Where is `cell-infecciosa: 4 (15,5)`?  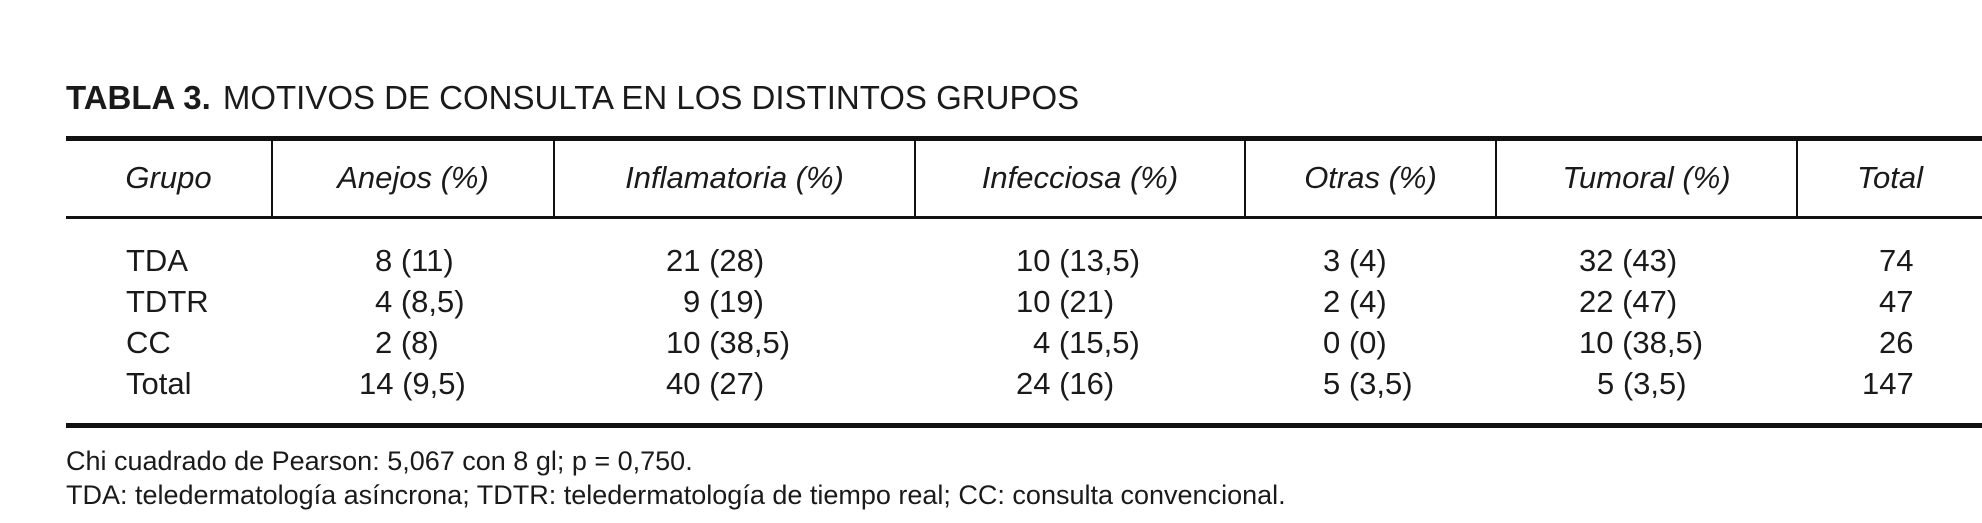 cell-infecciosa: 4 (15,5) is located at coordinates (1086, 342).